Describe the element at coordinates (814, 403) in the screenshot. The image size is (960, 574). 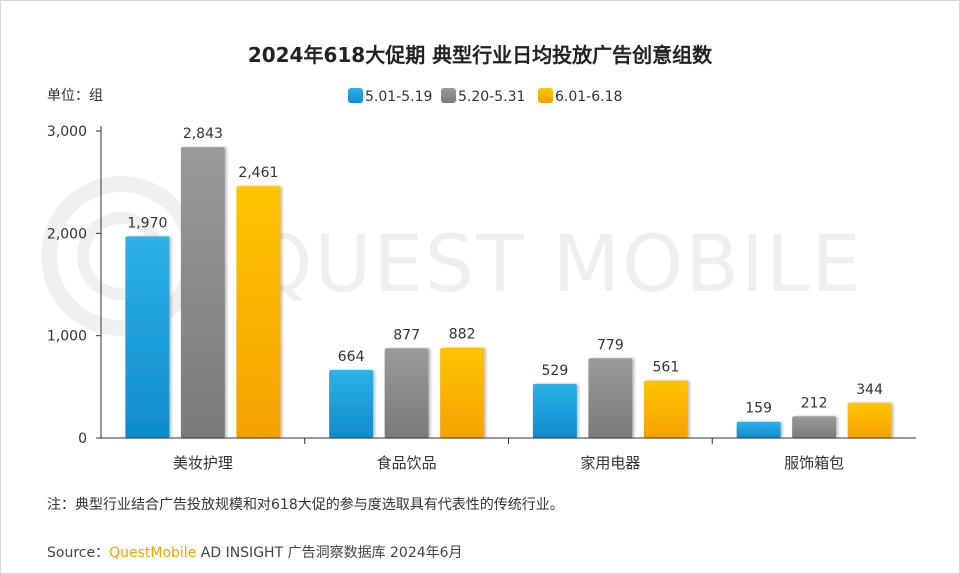
I see `data-label: 212` at that location.